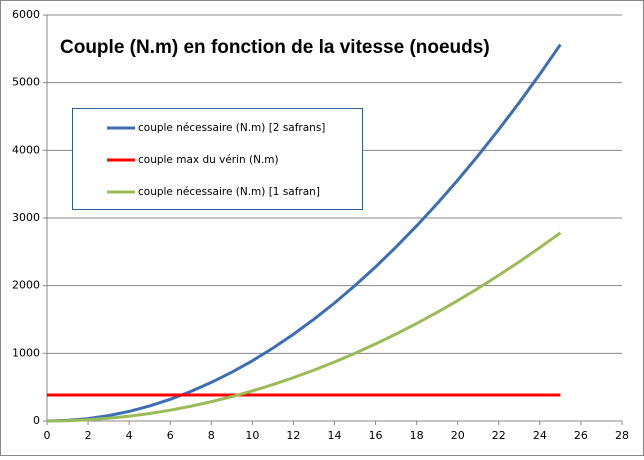 This screenshot has width=644, height=460. I want to click on x-tick-label: 20, so click(458, 435).